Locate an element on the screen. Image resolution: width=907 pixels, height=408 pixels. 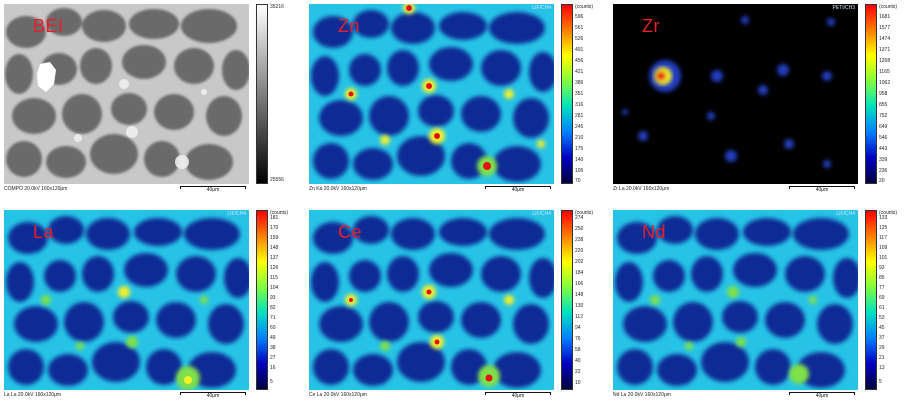
colorbar-tick: 94 is located at coordinates (578, 328).